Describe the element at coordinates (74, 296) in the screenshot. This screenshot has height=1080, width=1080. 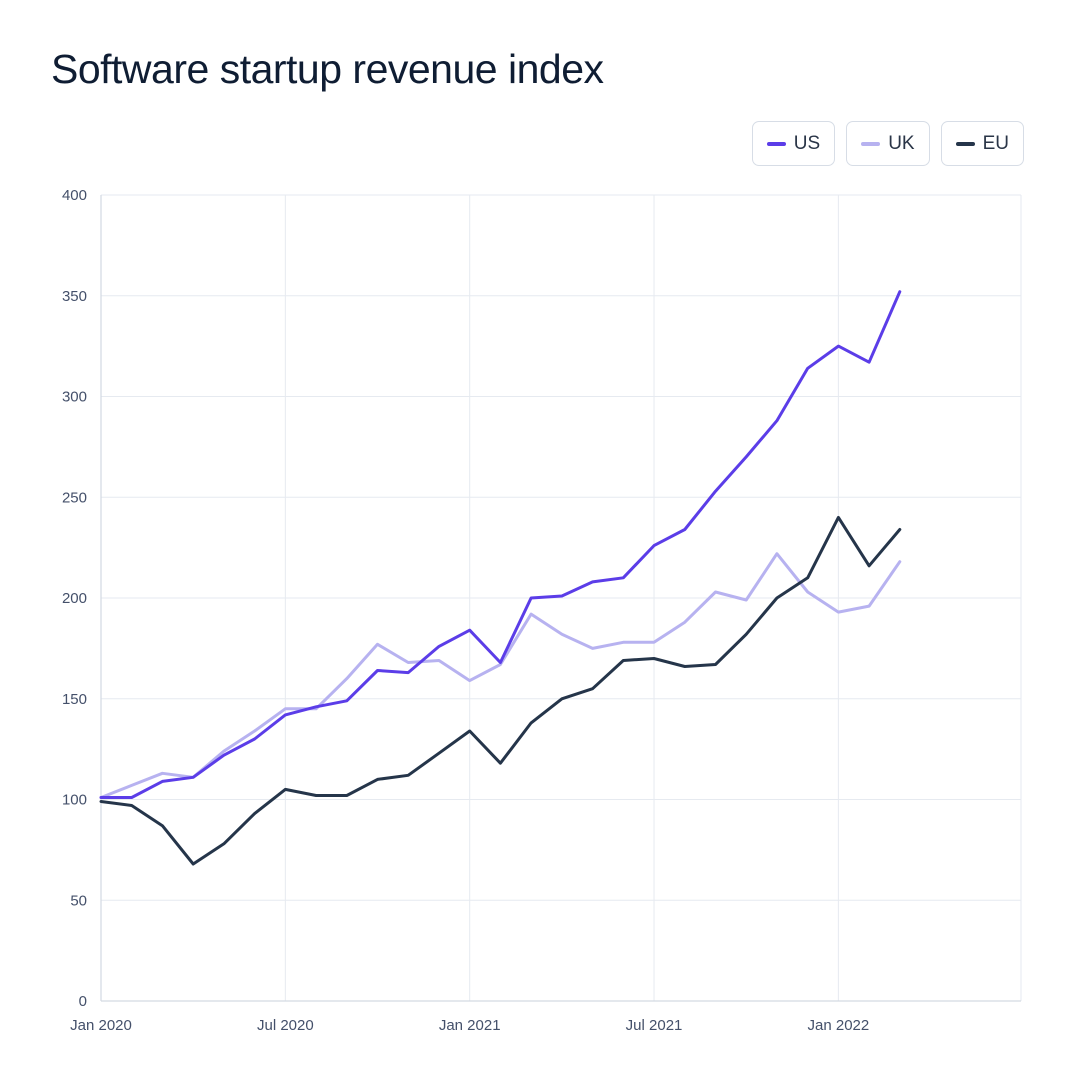
I see `y-tick-label: 350` at that location.